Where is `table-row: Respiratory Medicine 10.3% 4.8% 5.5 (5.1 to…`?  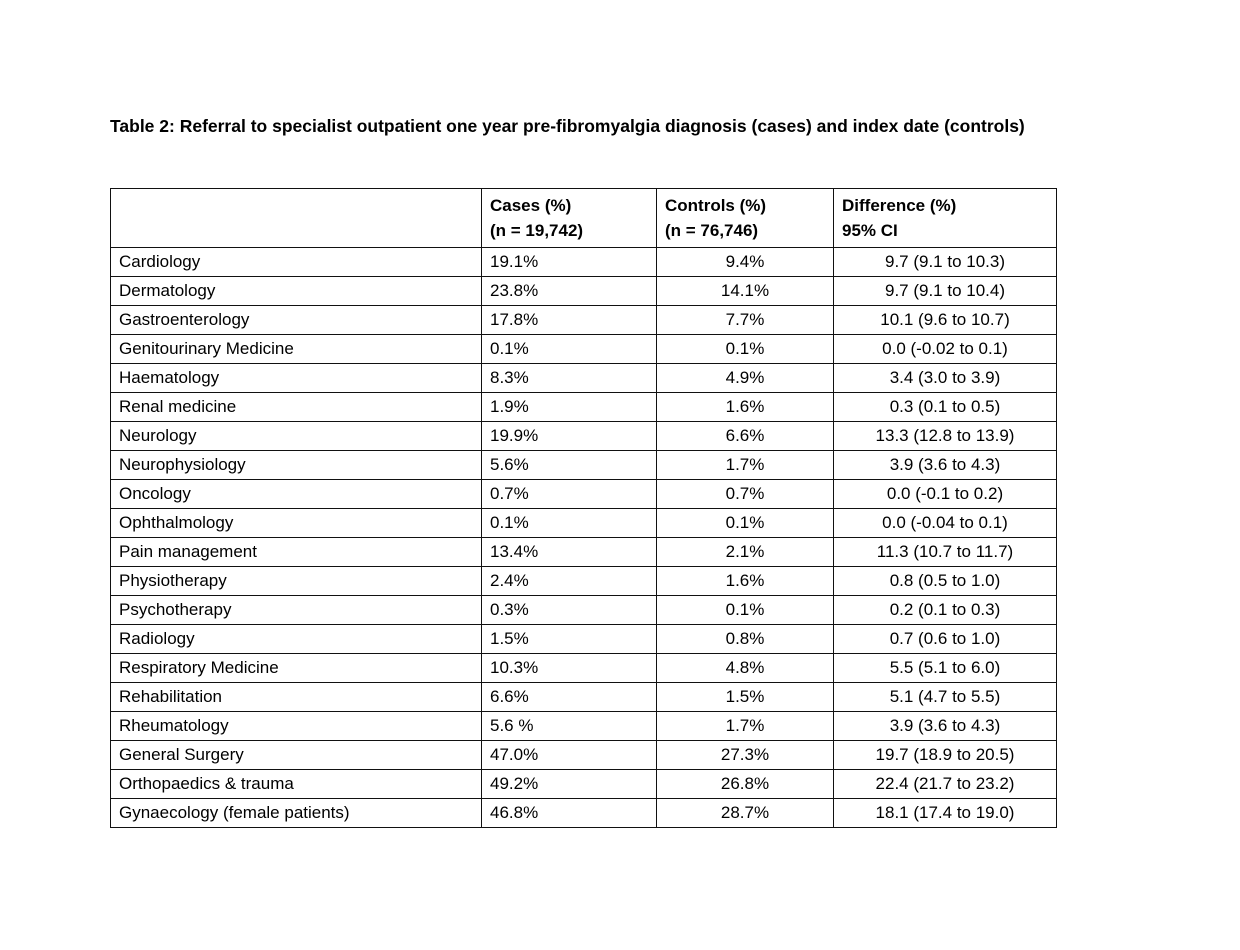 table-row: Respiratory Medicine 10.3% 4.8% 5.5 (5.1 to… is located at coordinates (583, 668).